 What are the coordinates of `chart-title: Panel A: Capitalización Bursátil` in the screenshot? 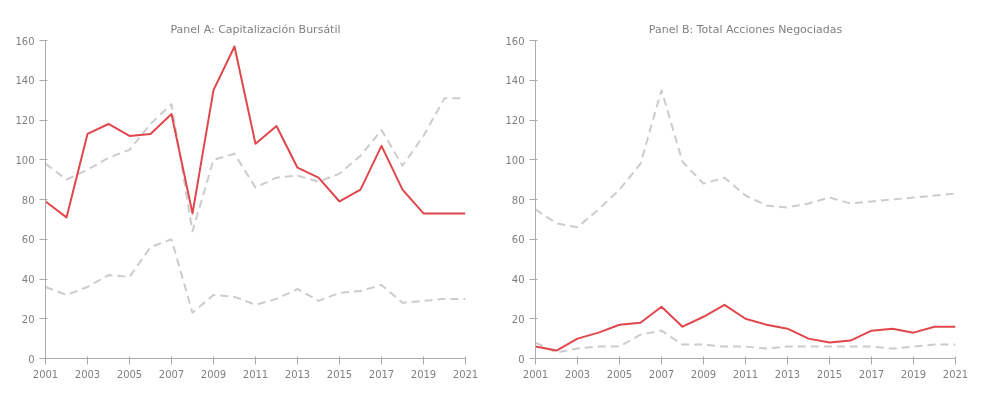 It's located at (255, 29).